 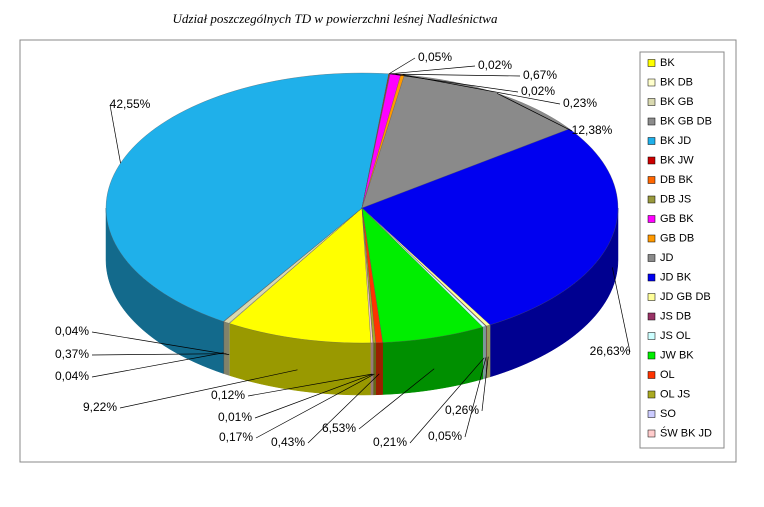 I want to click on data-label: 12,38%, so click(x=592, y=130).